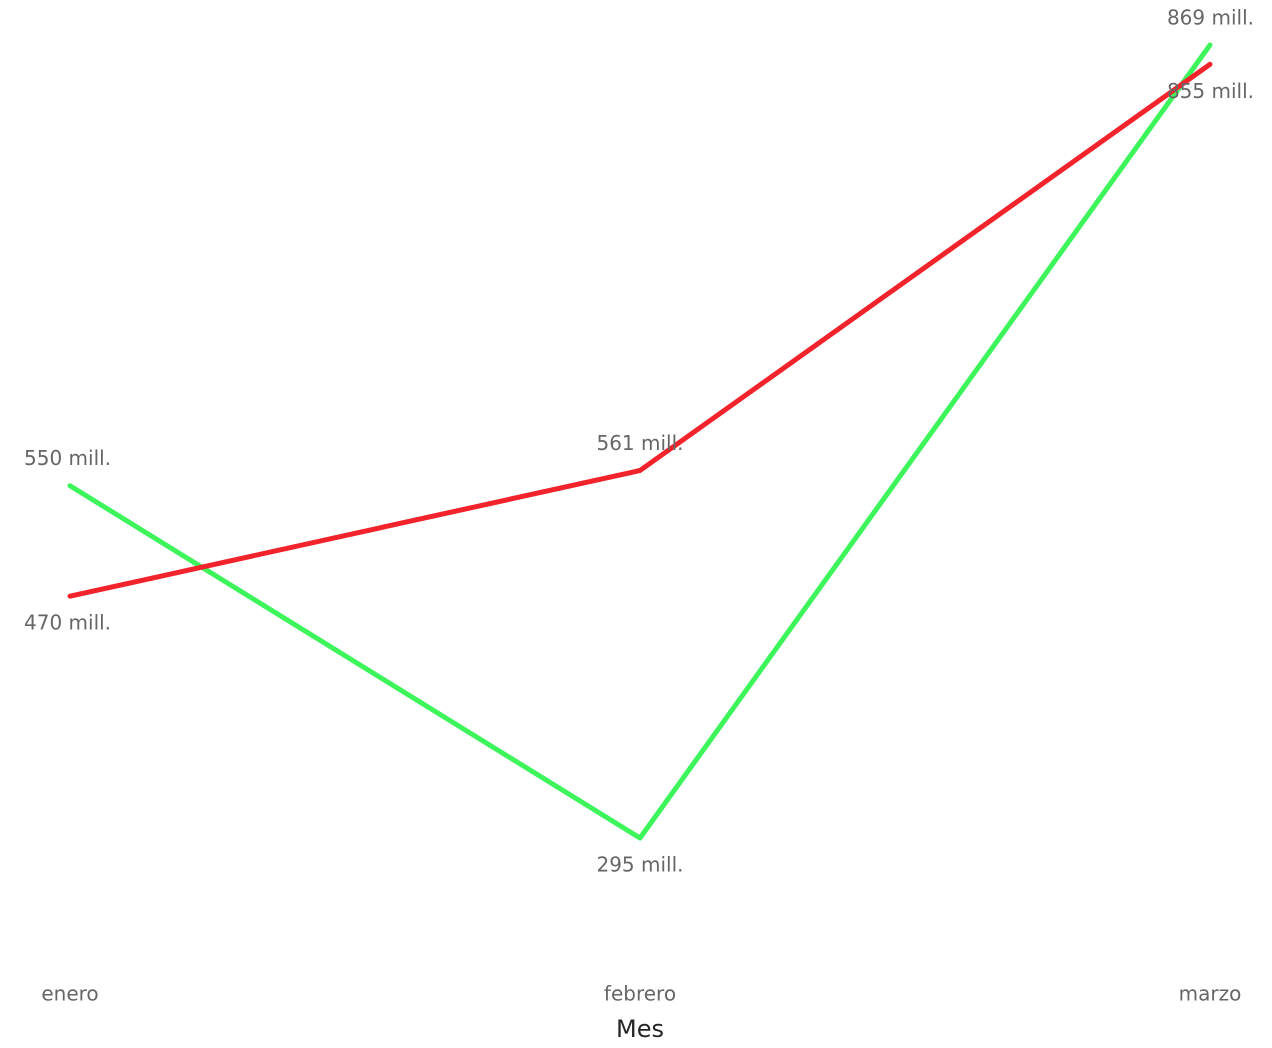 The height and width of the screenshot is (1048, 1272). What do you see at coordinates (640, 1029) in the screenshot?
I see `x-axis-title: Mes` at bounding box center [640, 1029].